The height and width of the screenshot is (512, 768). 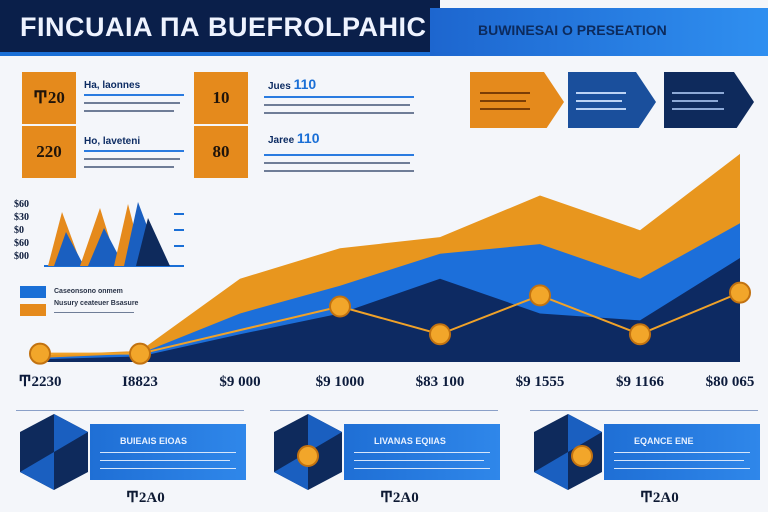 What do you see at coordinates (49, 152) in the screenshot?
I see `stat-box-2: 220` at bounding box center [49, 152].